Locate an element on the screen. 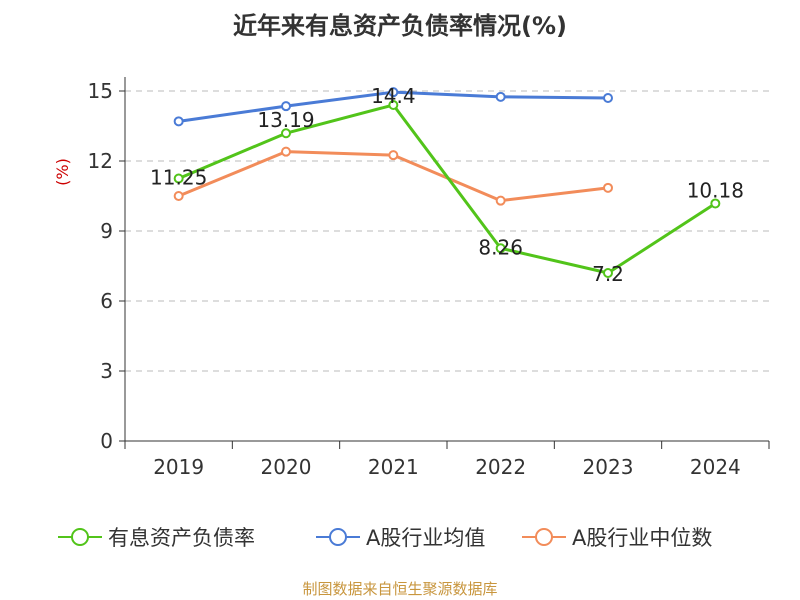 The height and width of the screenshot is (600, 800). legend-item-1: A股行业均值 is located at coordinates (400, 537).